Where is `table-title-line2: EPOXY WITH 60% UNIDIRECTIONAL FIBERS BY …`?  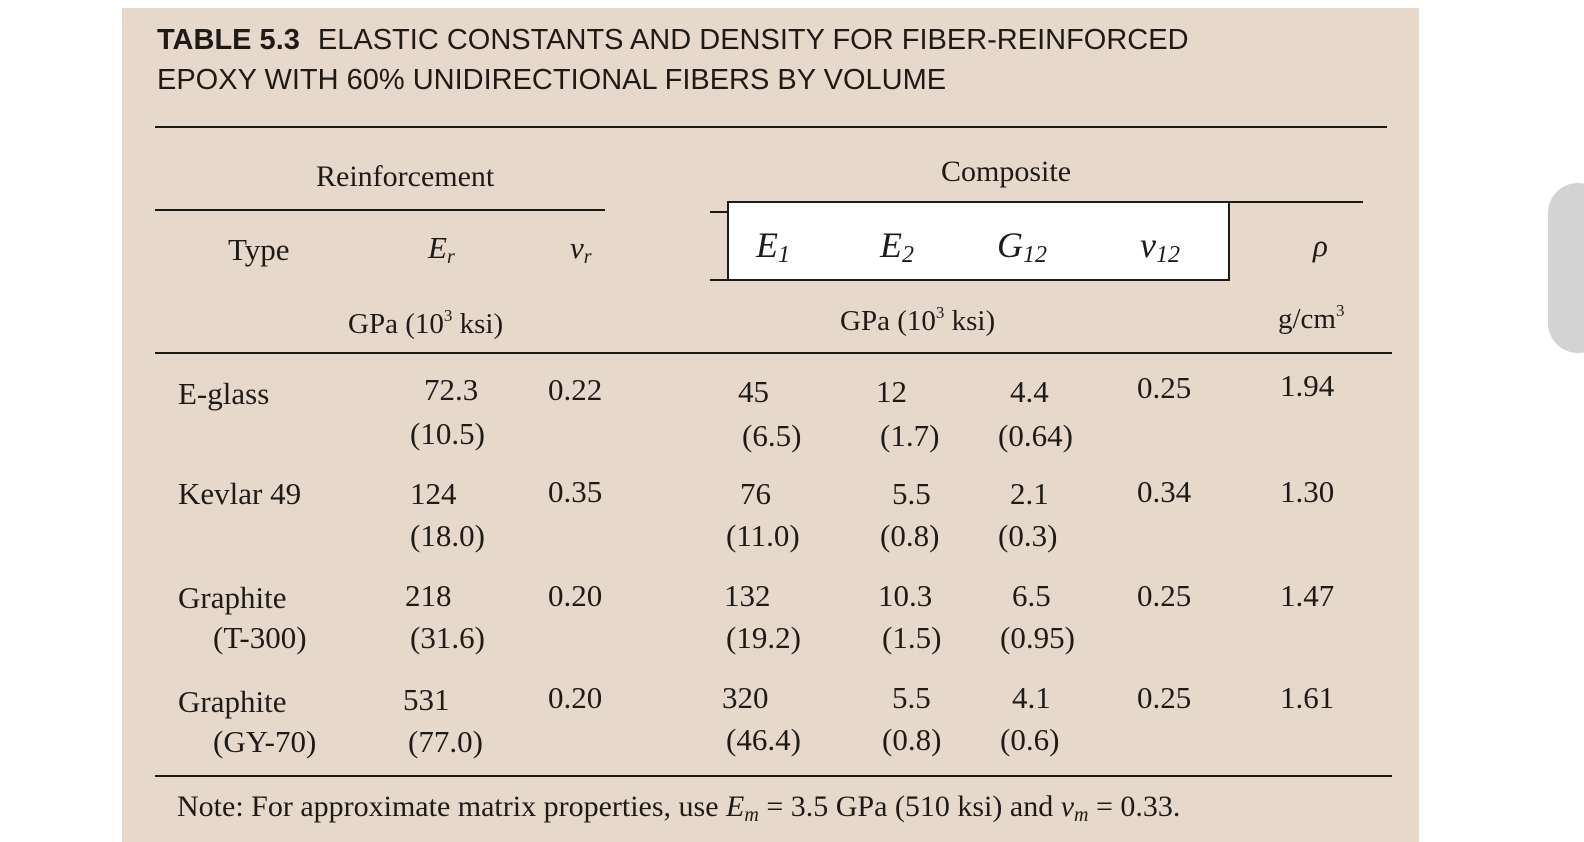
table-title-line2: EPOXY WITH 60% UNIDIRECTIONAL FIBERS BY … is located at coordinates (552, 80).